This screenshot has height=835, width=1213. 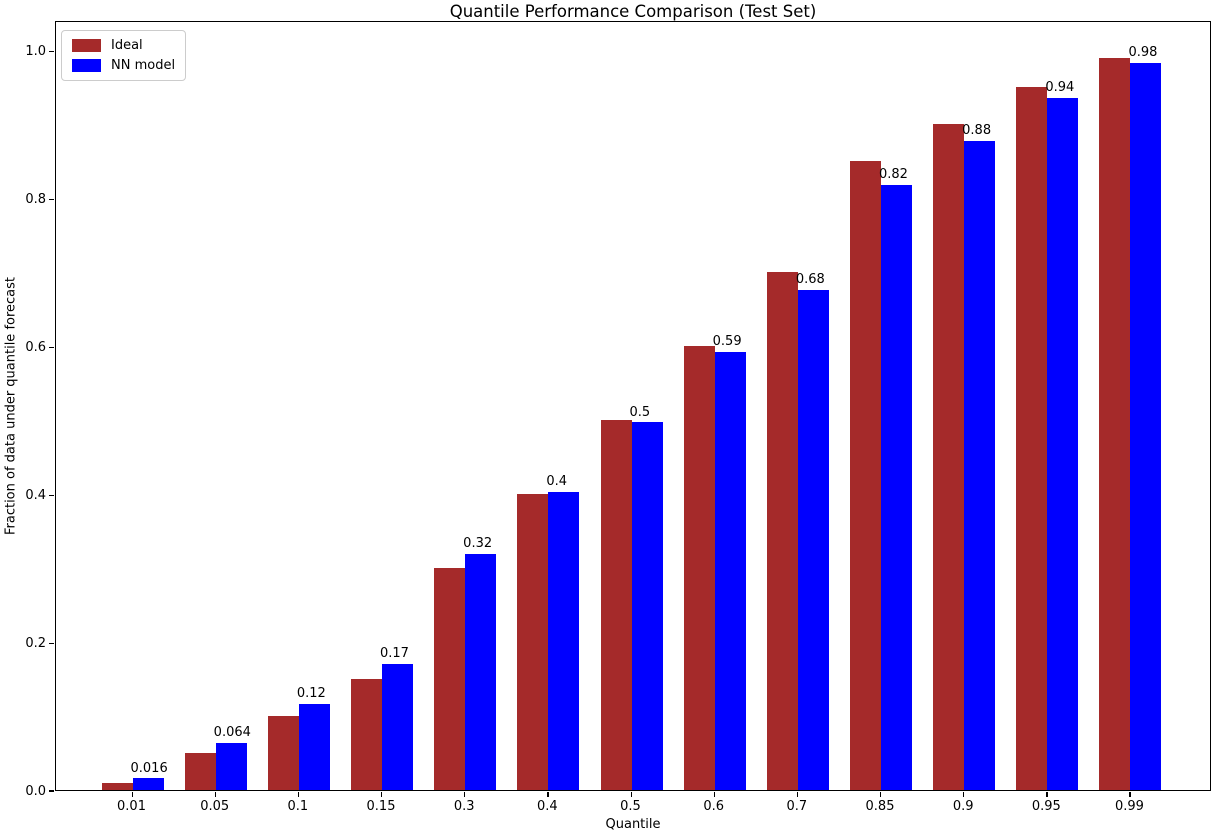 I want to click on x-tick-label: 0.4, so click(x=547, y=806).